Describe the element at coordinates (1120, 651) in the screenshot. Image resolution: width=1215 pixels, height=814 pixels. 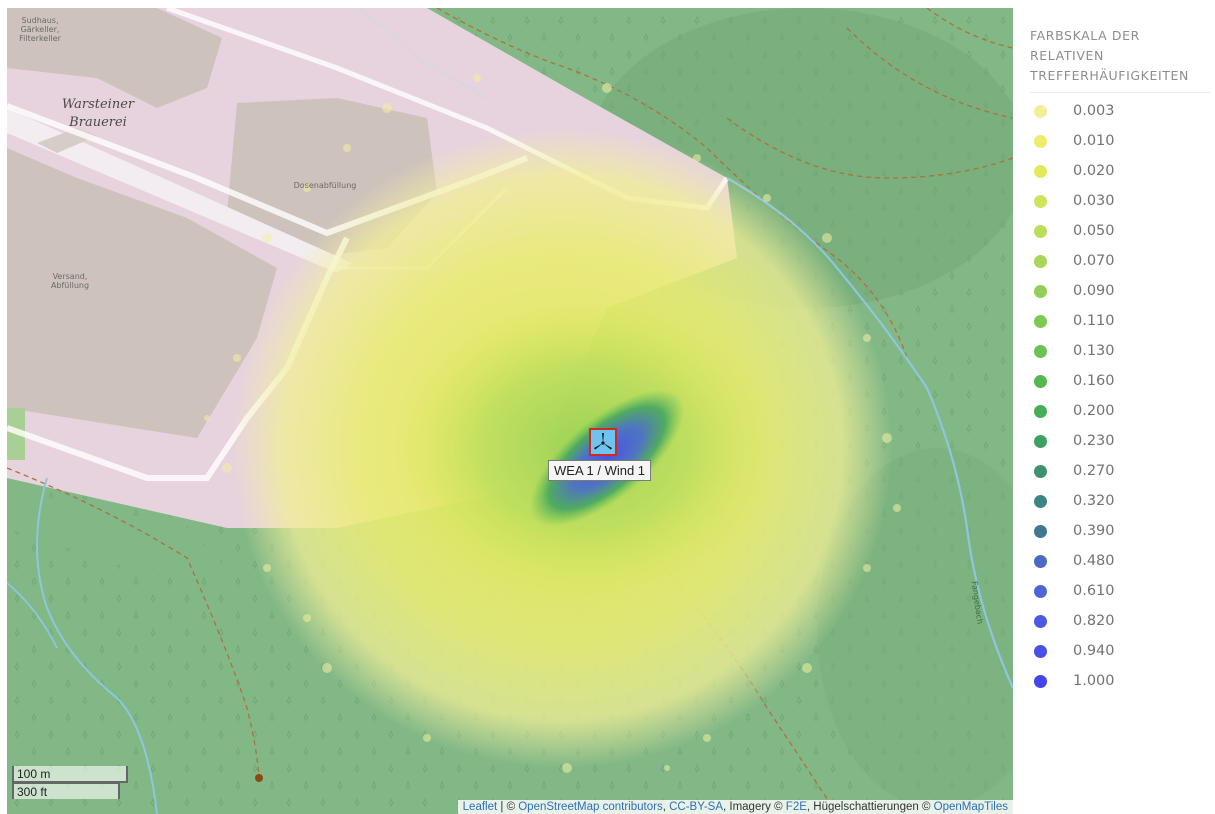
I see `legend-item: 0.940` at that location.